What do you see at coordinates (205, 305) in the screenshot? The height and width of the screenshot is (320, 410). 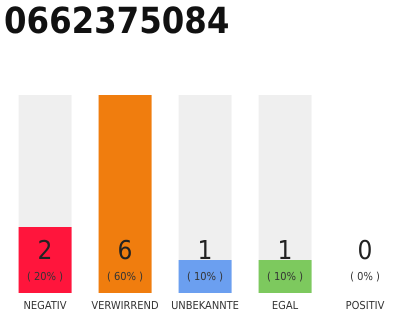 I see `x-tick-label: UNBEKANNTE` at bounding box center [205, 305].